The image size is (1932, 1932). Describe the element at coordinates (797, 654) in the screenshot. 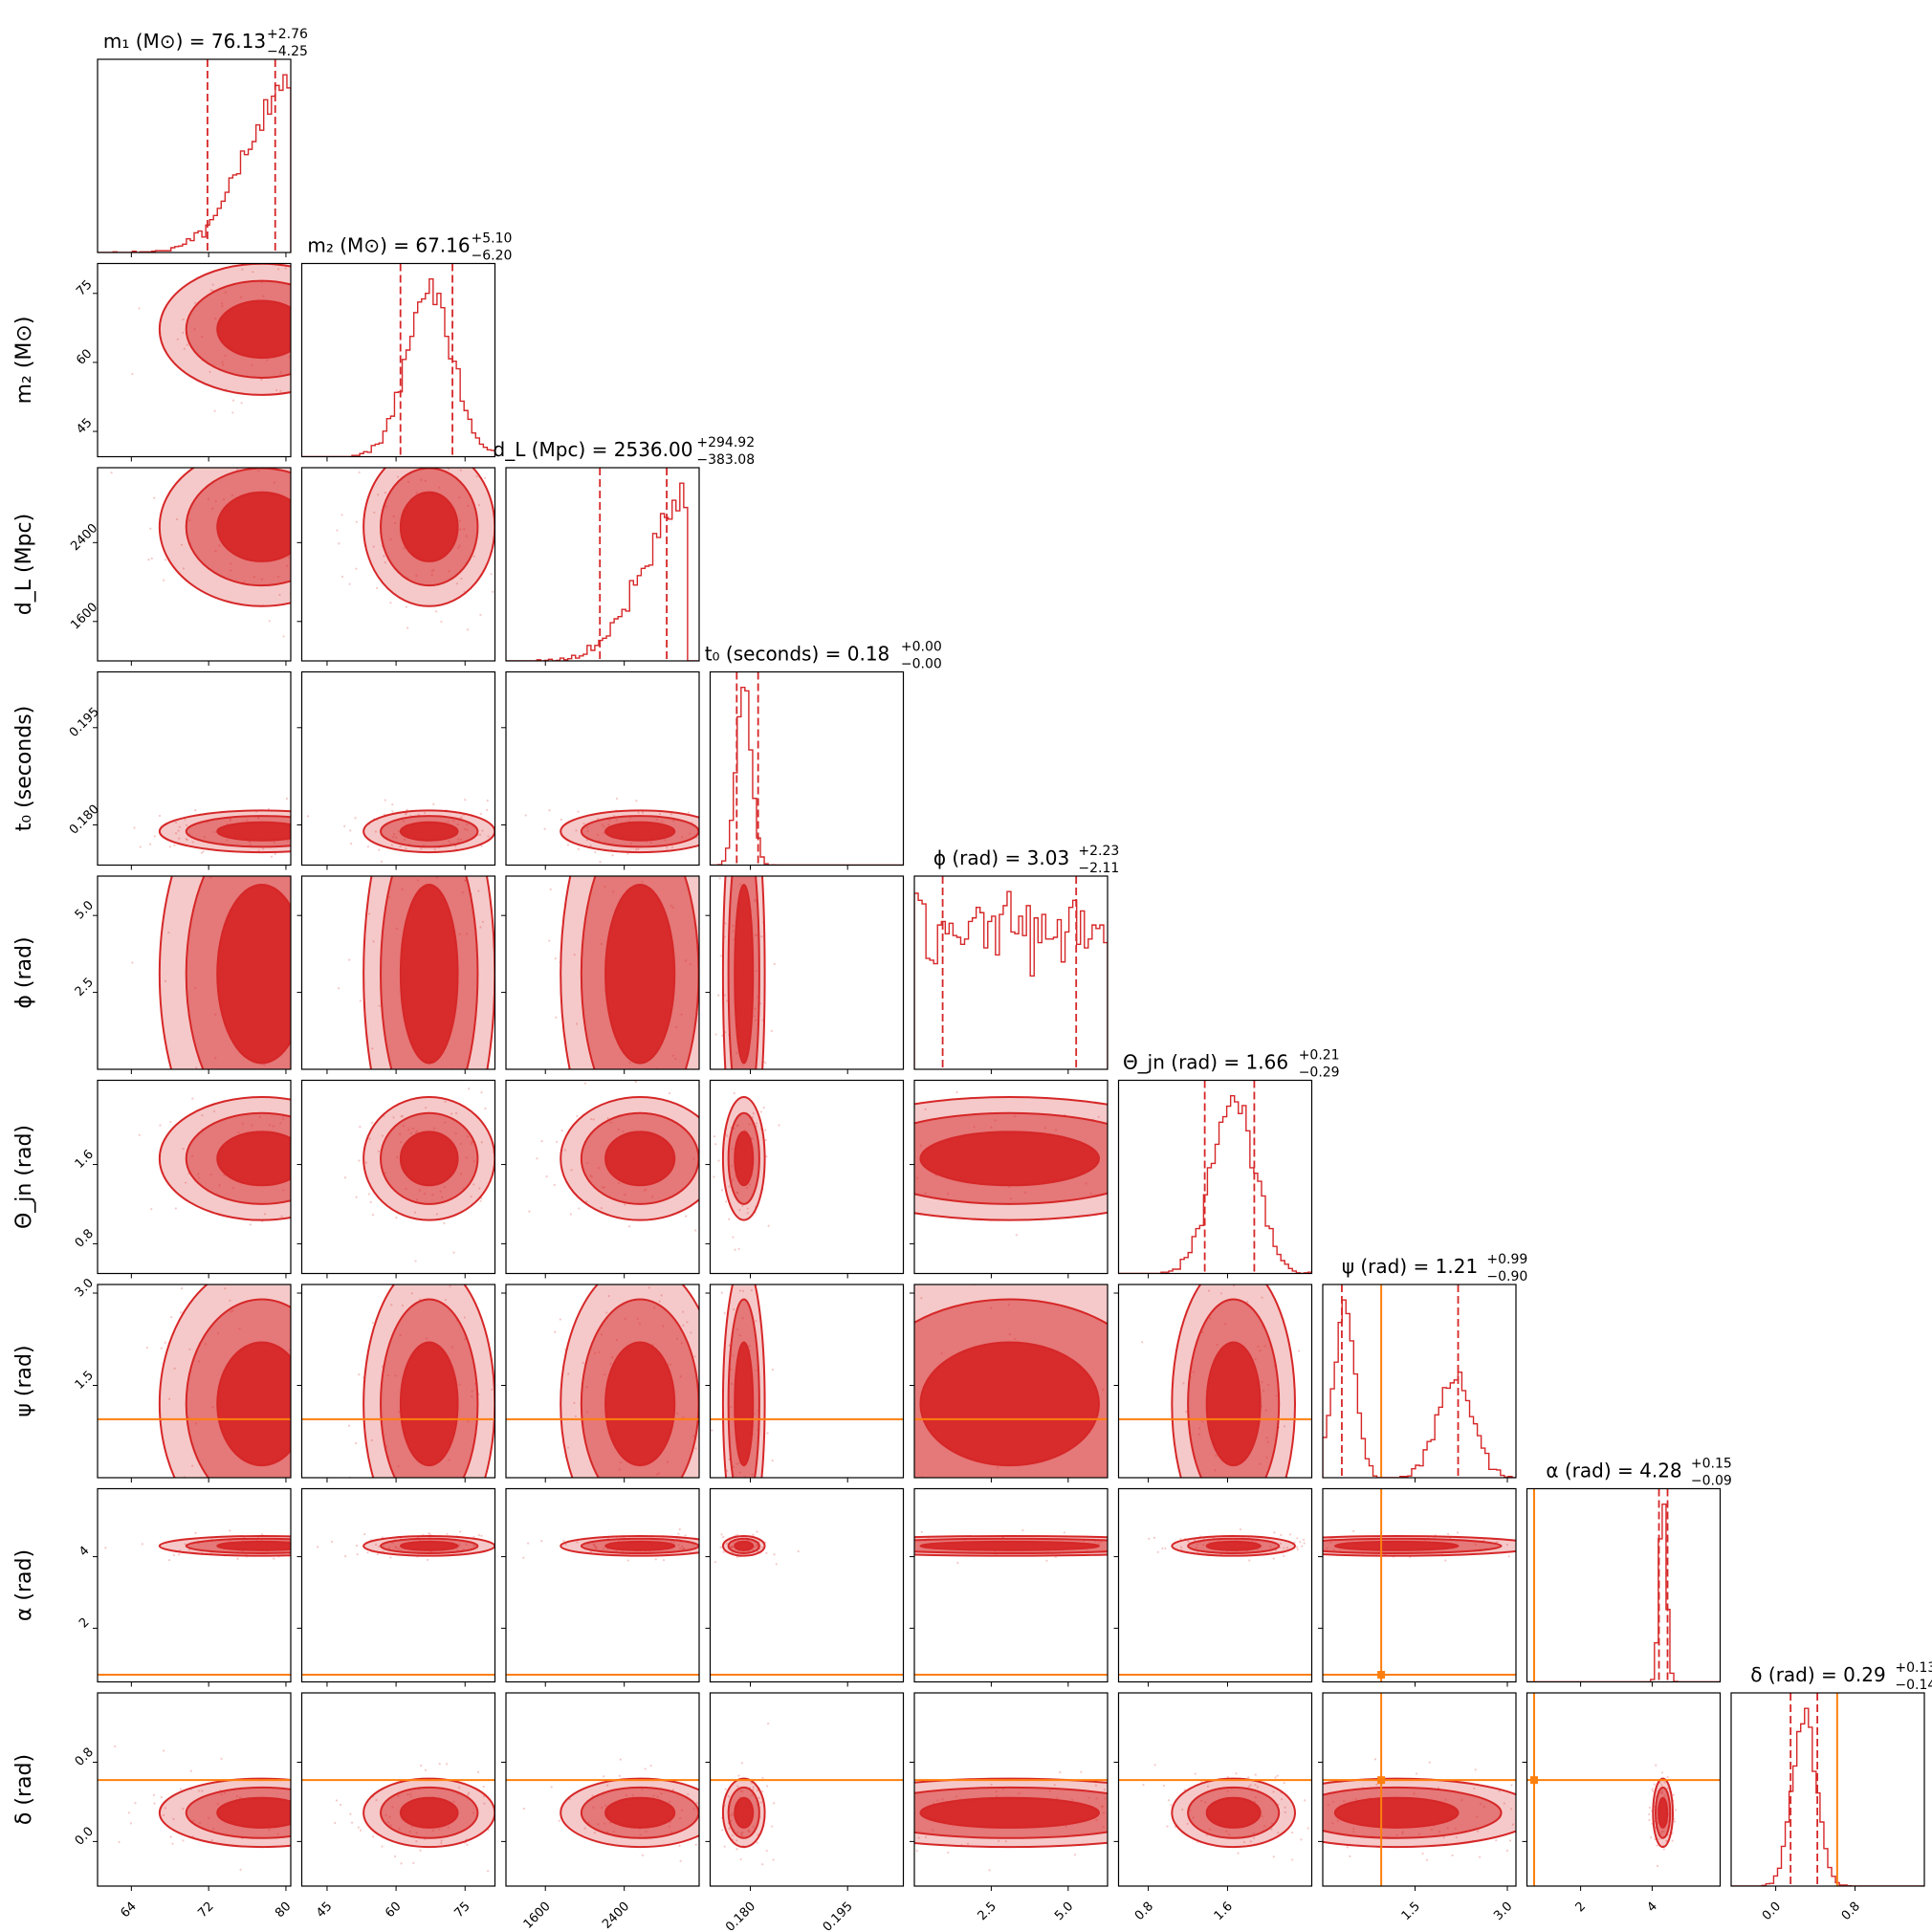

I see `title-text-t0: t₀ (seconds) = 0.18` at that location.